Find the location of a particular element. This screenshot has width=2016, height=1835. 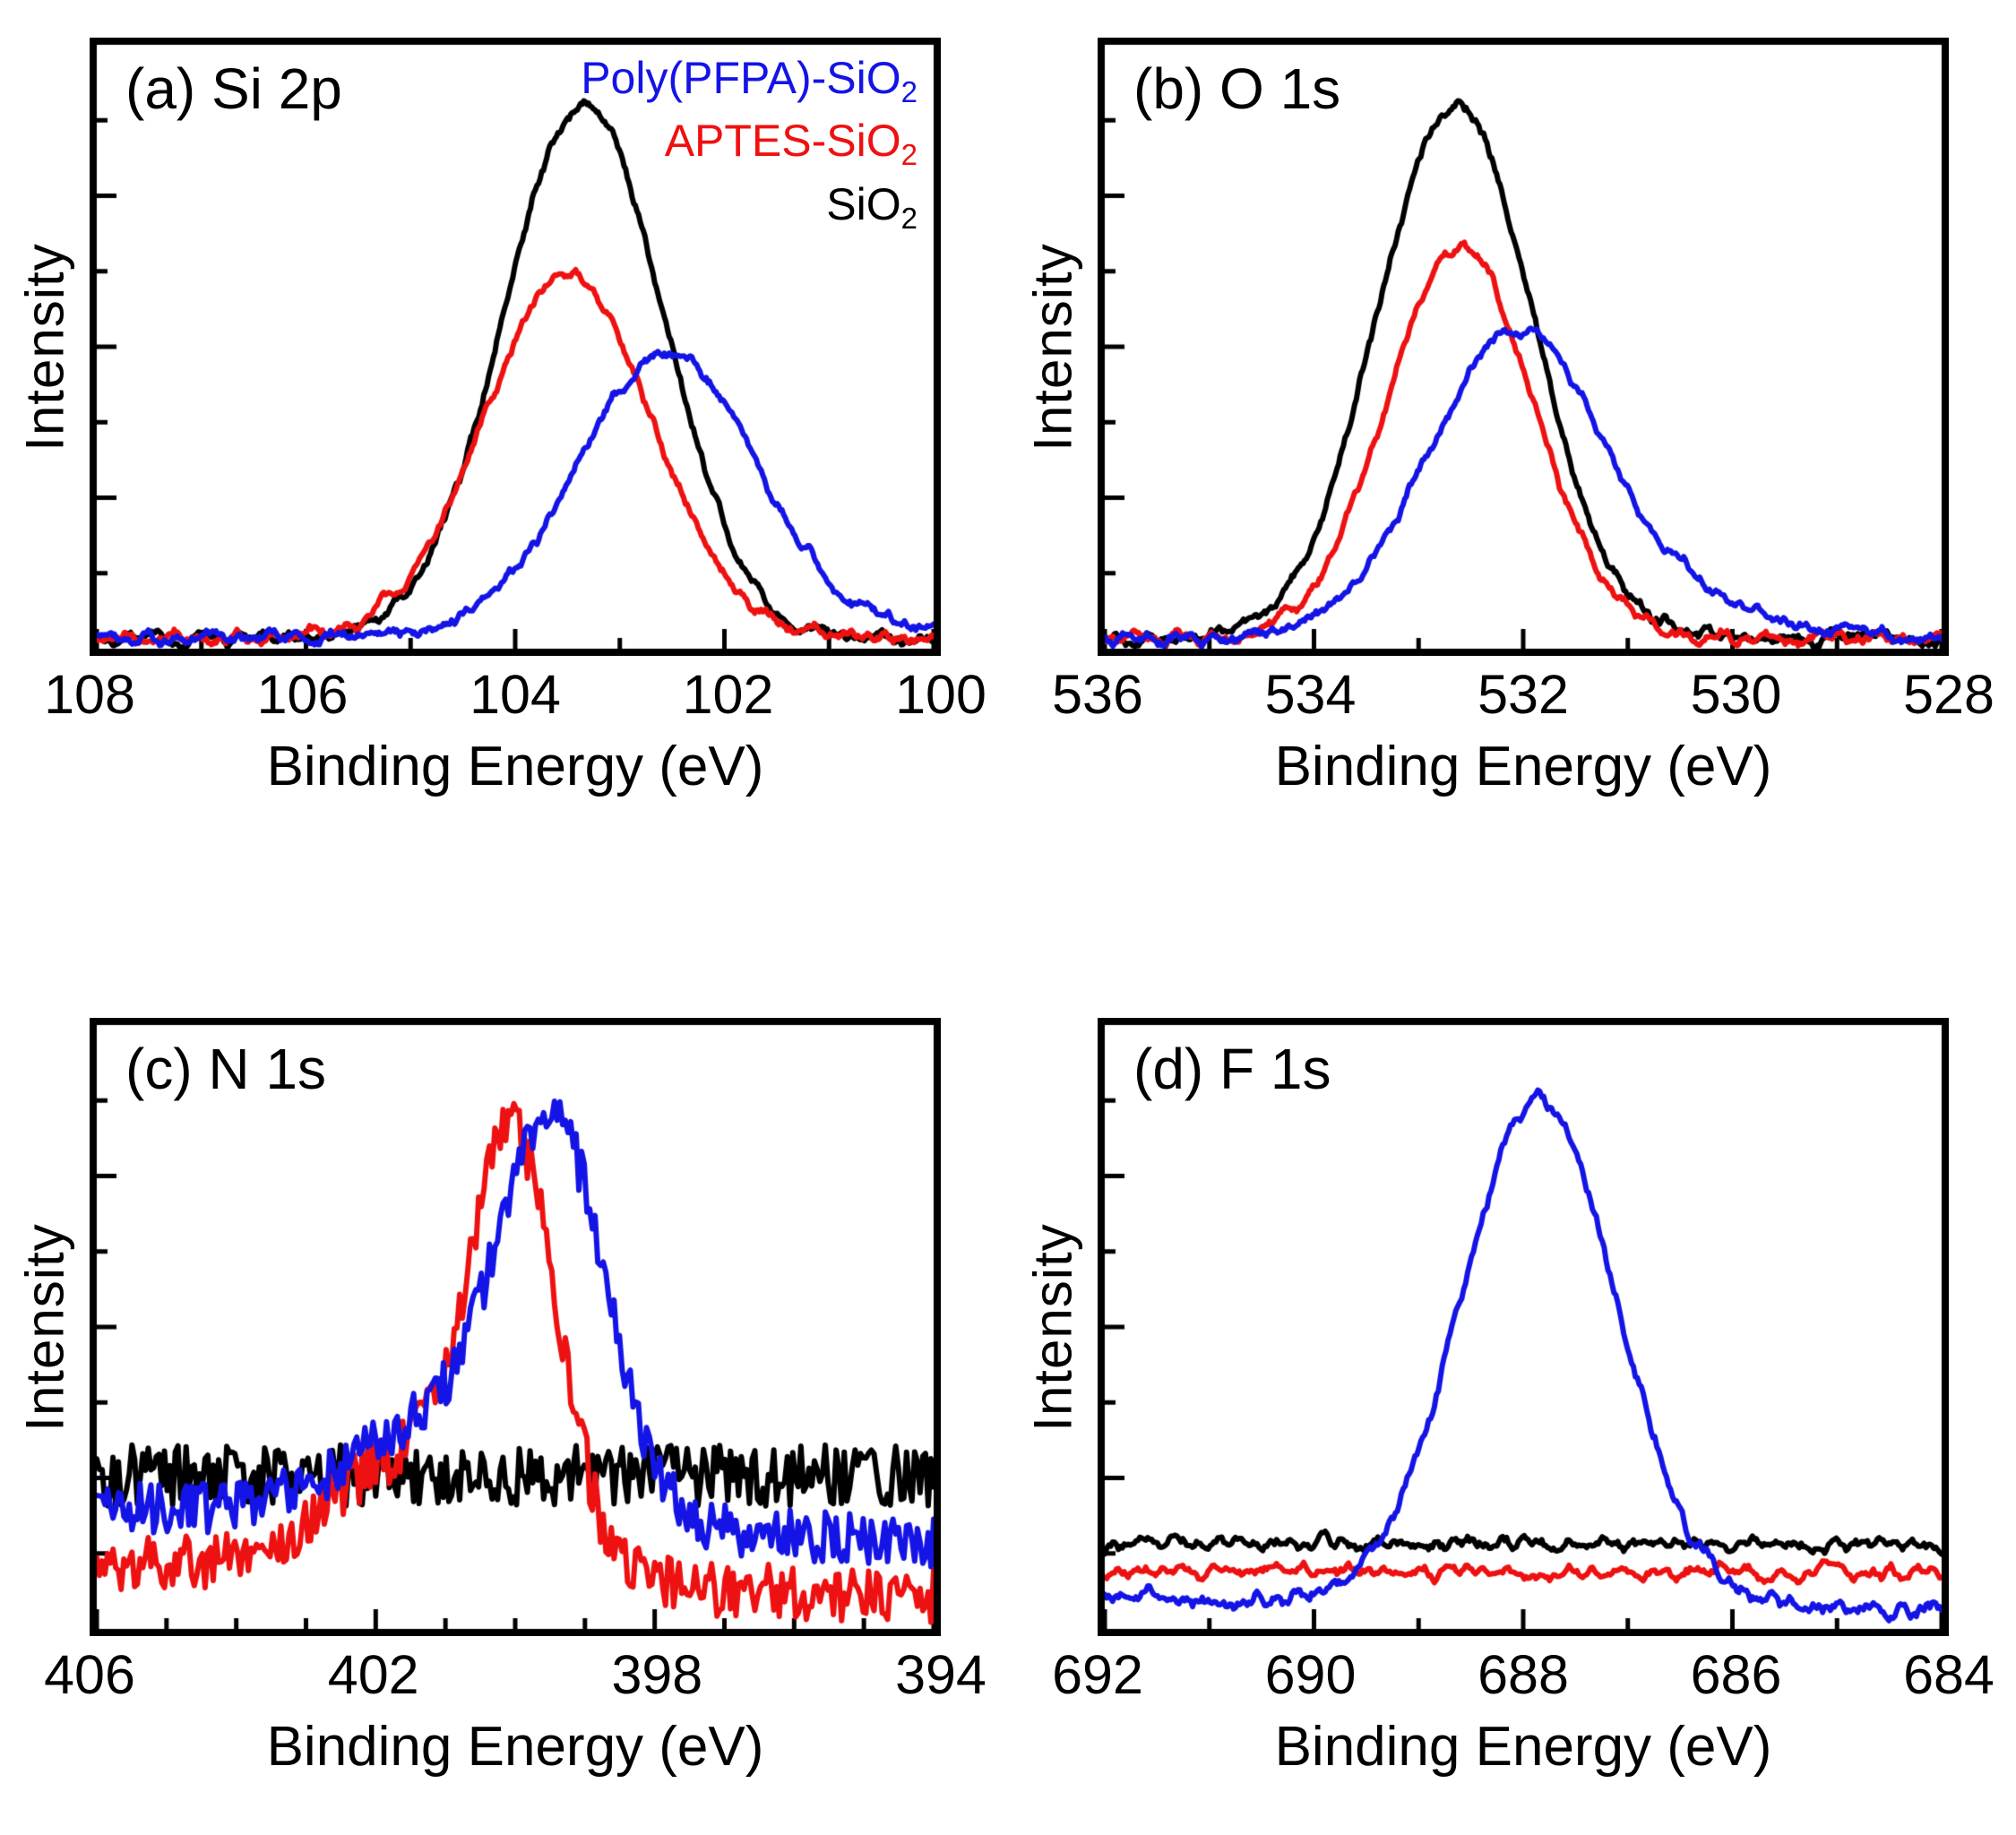

legend: Poly(PFPA)-SiO2 APTES-SiO2 SiO2 is located at coordinates (750, 143).